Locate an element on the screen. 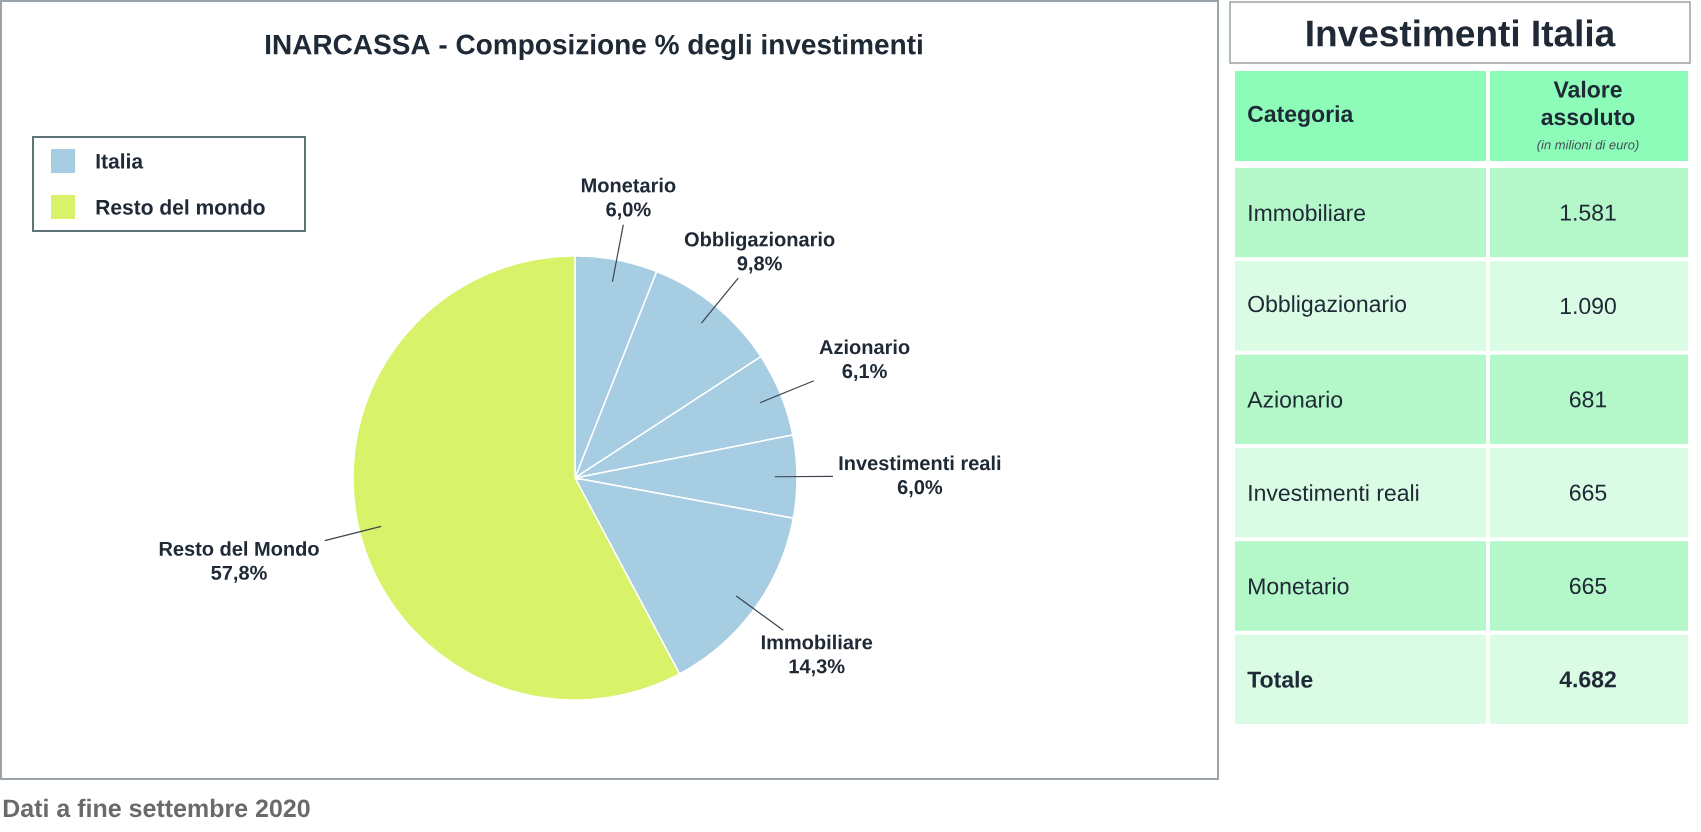 This screenshot has height=832, width=1701. data-label: 1.581 is located at coordinates (1588, 212).